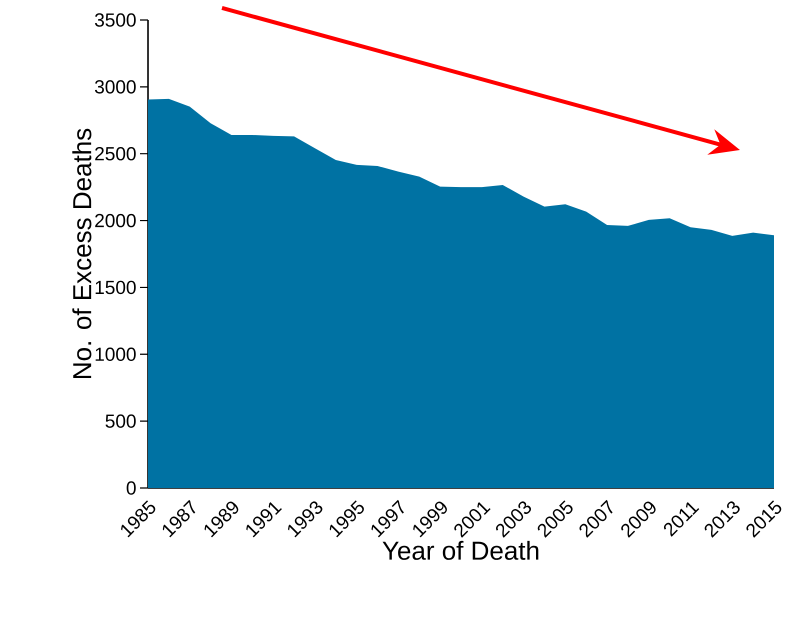  I want to click on y-tick-label: 2500, so click(115, 153).